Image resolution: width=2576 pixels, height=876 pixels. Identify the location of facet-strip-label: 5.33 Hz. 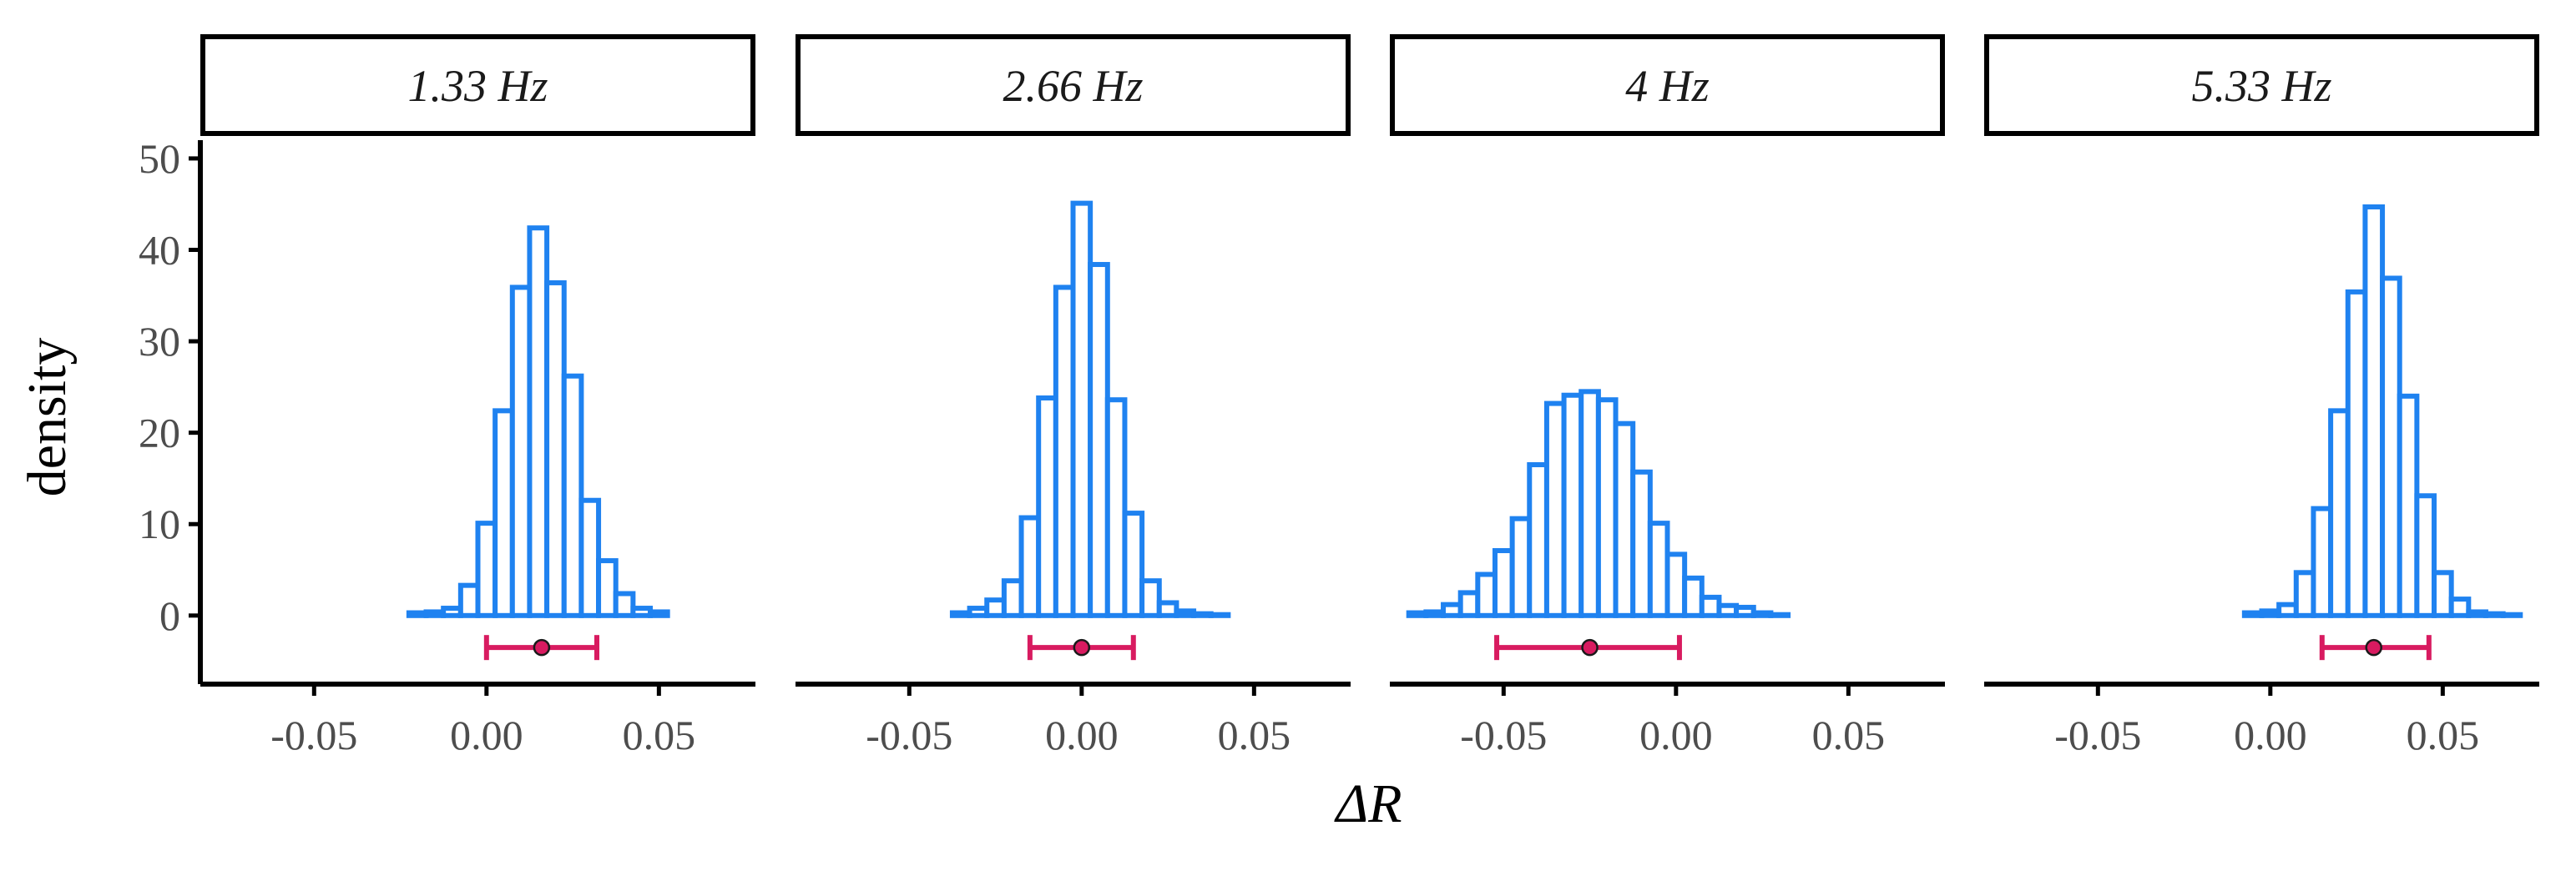
(2261, 86).